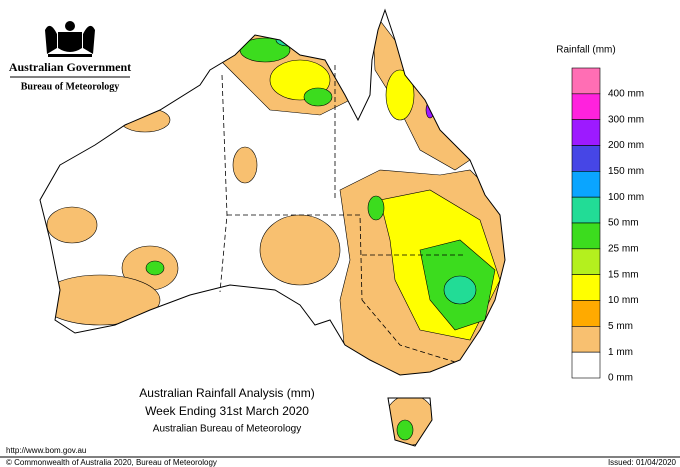 The width and height of the screenshot is (680, 467). Describe the element at coordinates (227, 411) in the screenshot. I see `map-subtitle: Week Ending 31st March 2020` at that location.